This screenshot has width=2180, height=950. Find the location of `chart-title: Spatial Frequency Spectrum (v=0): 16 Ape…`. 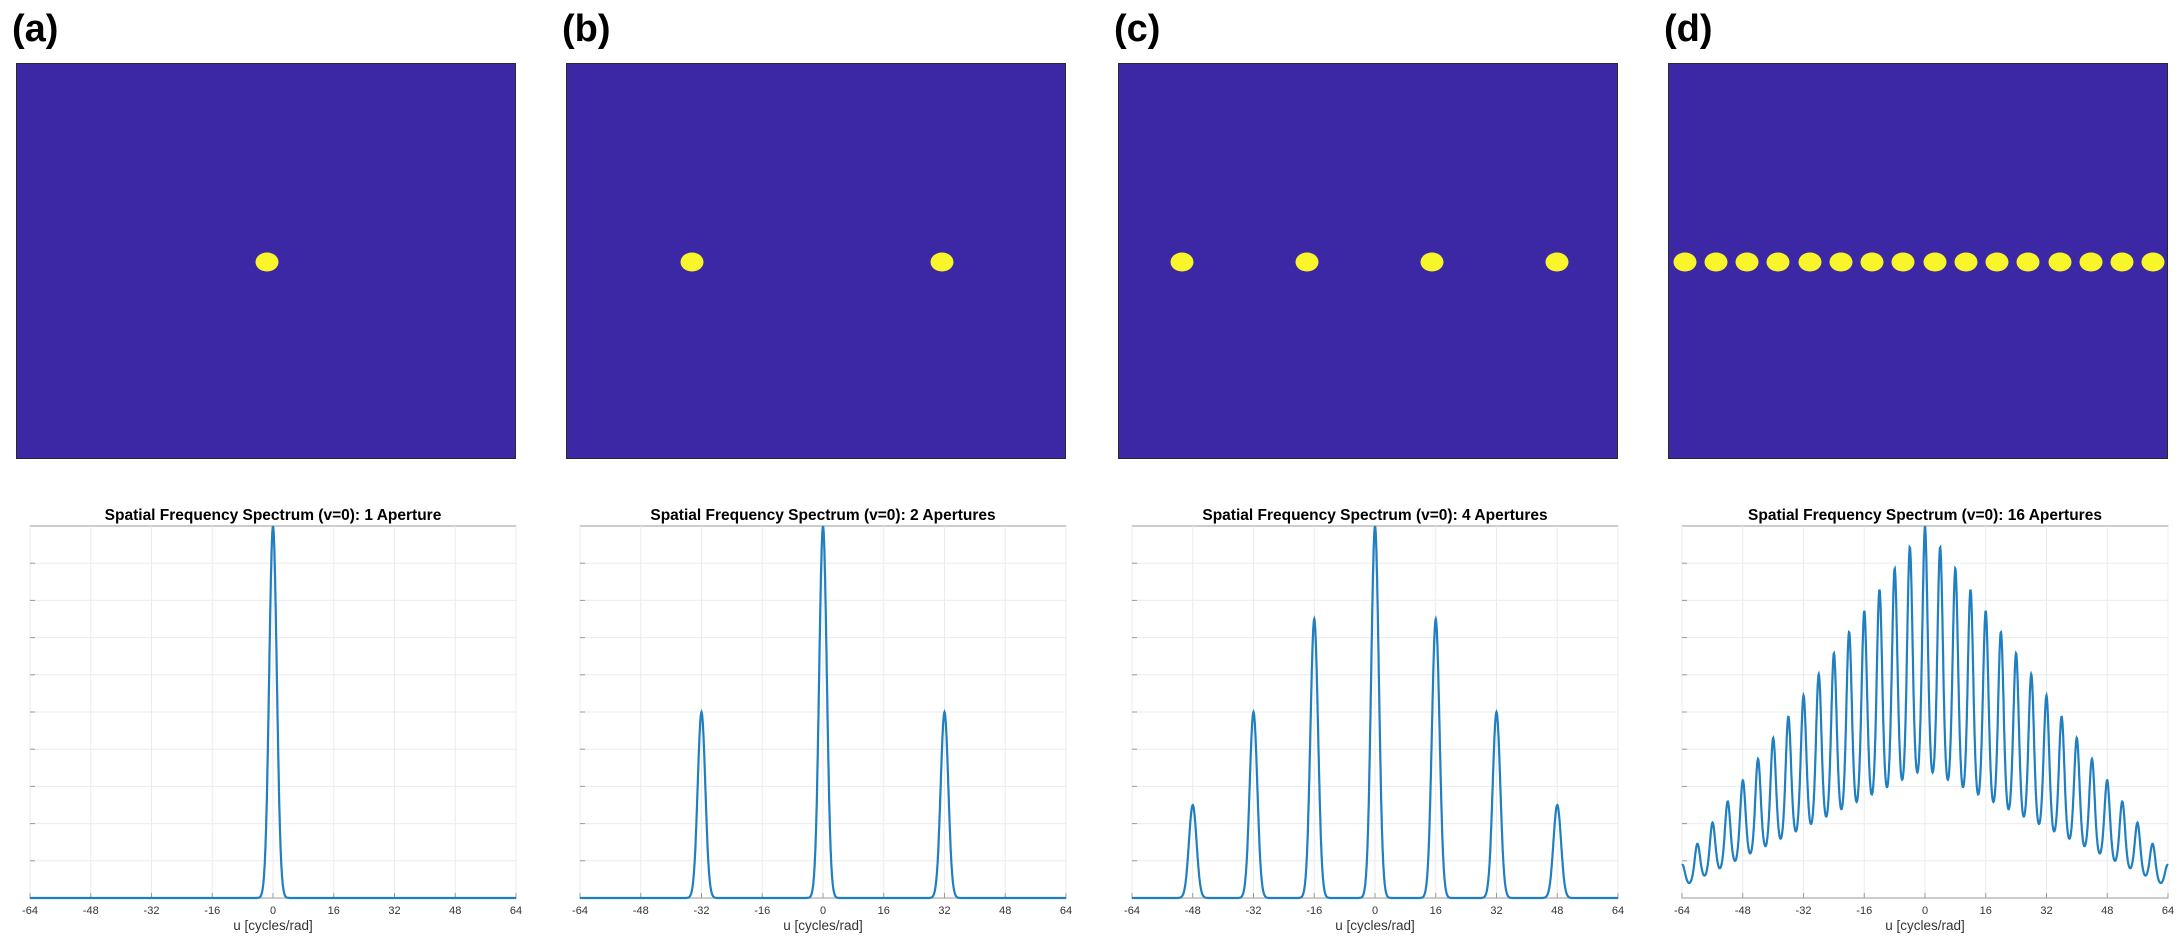

chart-title: Spatial Frequency Spectrum (v=0): 16 Ape… is located at coordinates (1925, 515).